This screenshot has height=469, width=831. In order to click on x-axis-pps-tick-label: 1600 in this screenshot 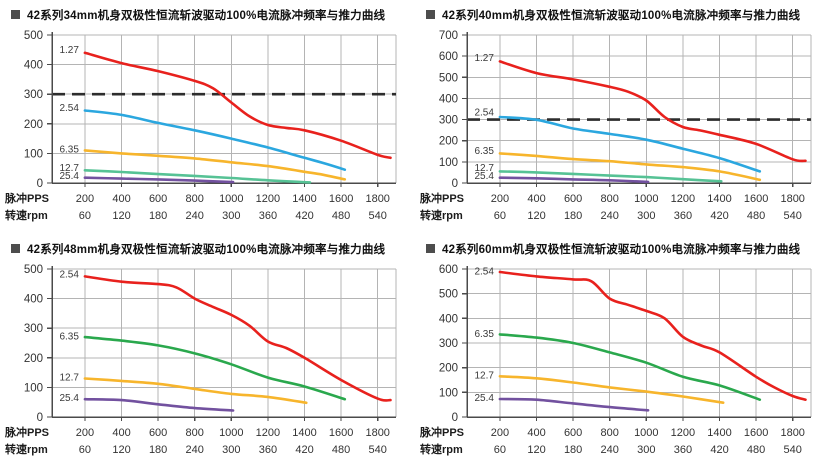, I will do `click(756, 433)`.